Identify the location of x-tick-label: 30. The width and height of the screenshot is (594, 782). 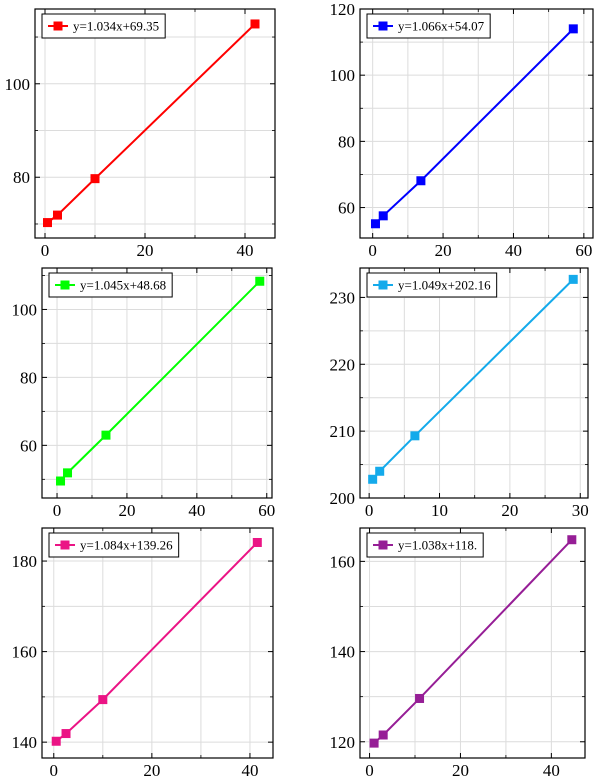
(580, 510).